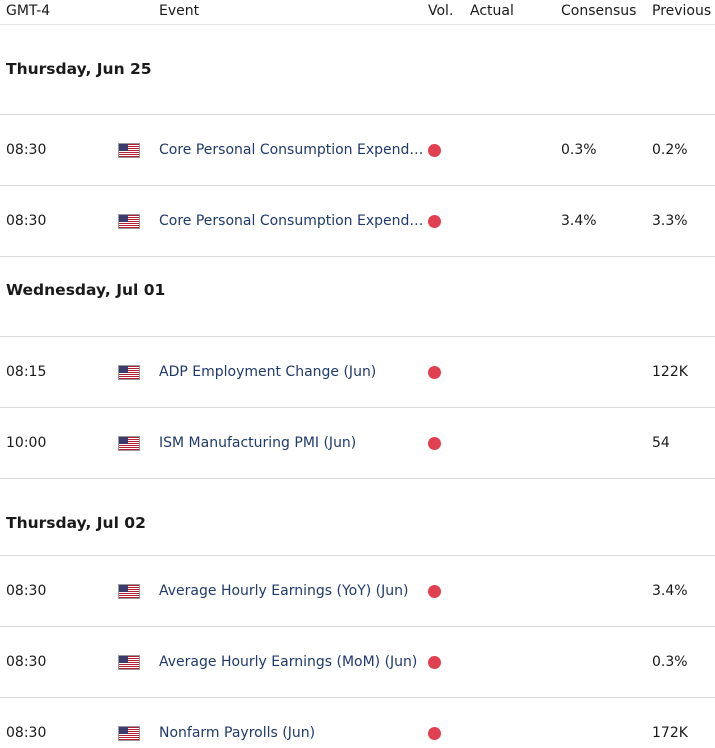 The image size is (715, 748). I want to click on event-consensus: 3.4%, so click(579, 221).